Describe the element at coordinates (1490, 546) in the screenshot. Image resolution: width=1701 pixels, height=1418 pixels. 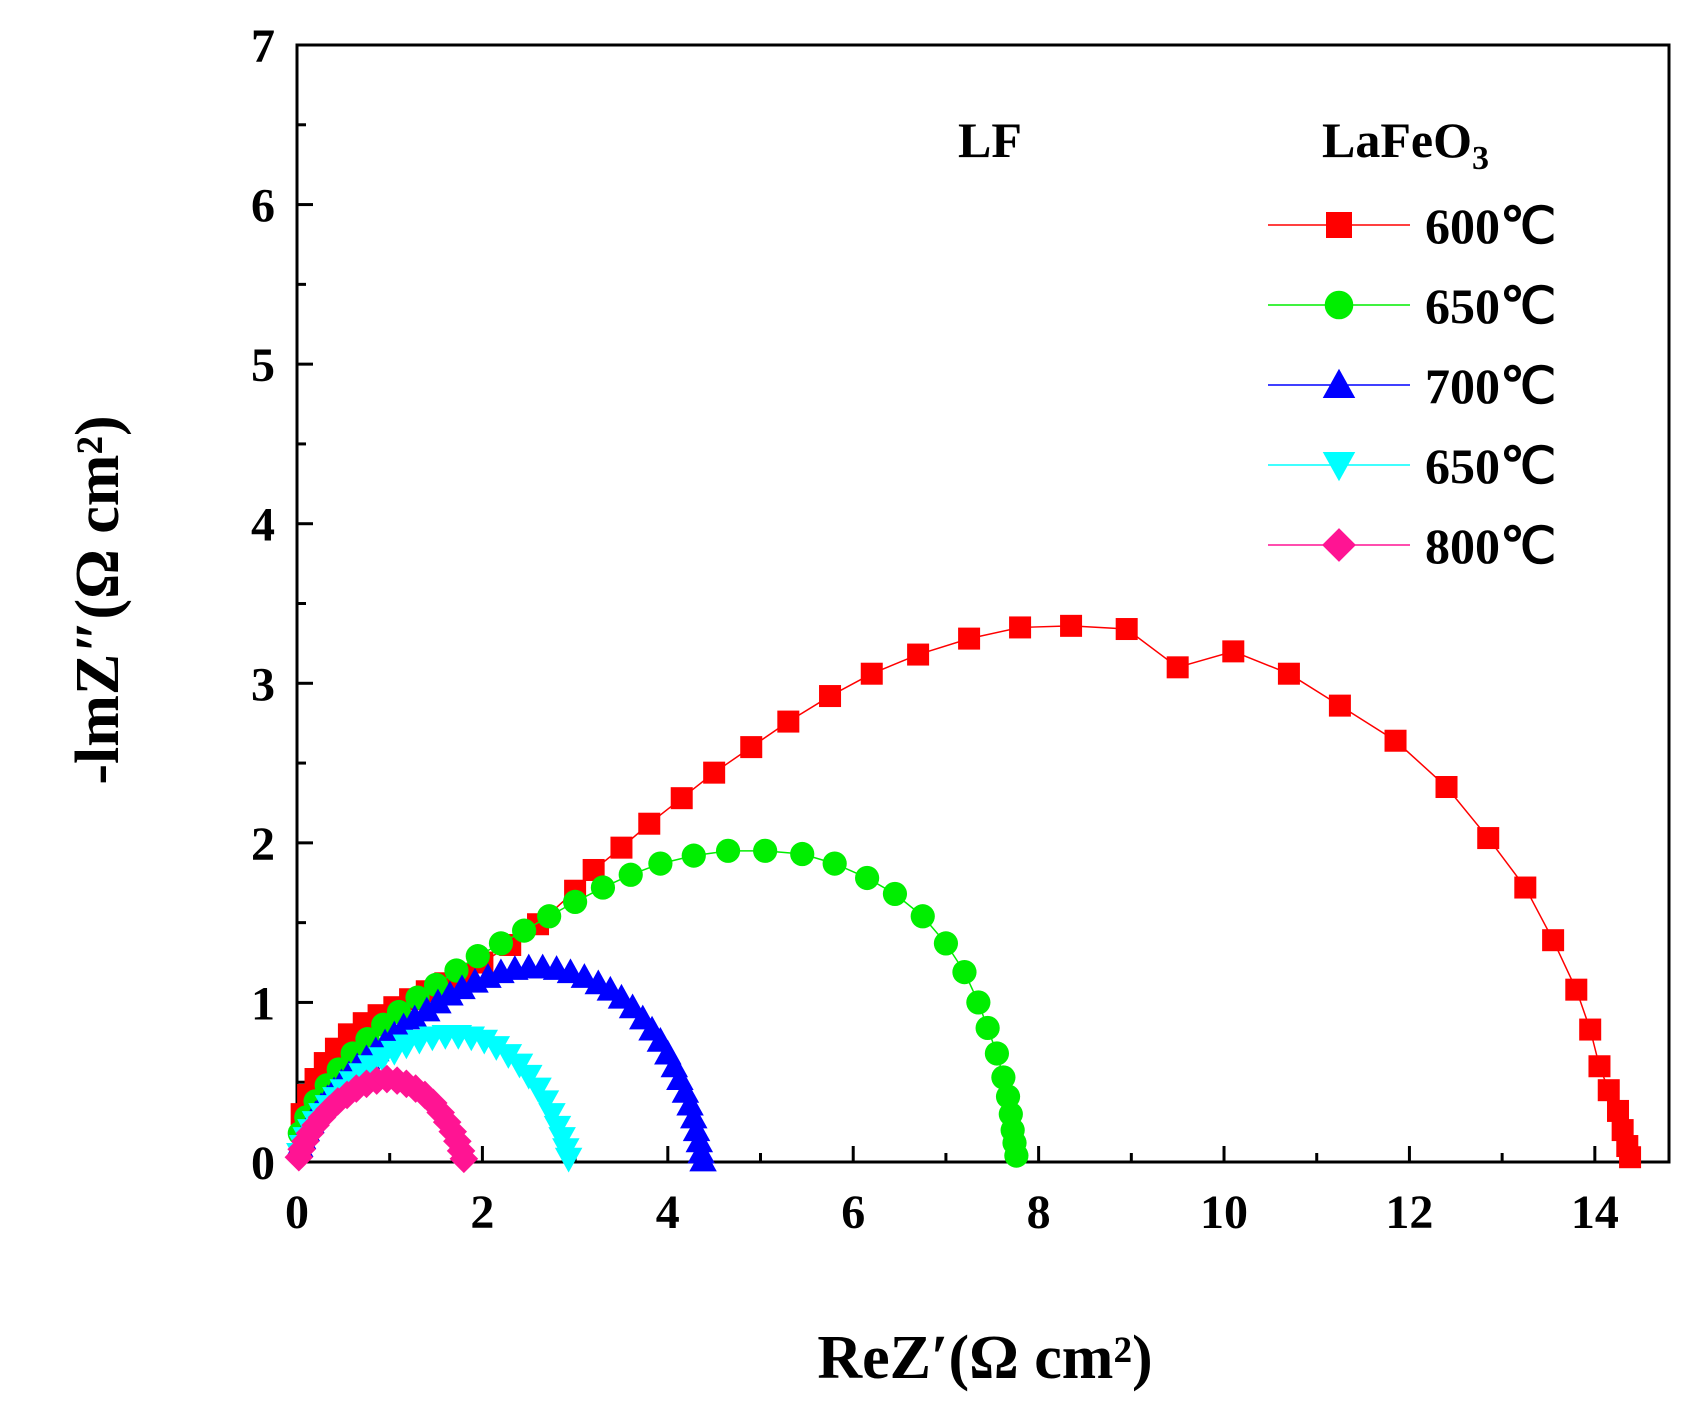
I see `legend-label: 800℃` at that location.